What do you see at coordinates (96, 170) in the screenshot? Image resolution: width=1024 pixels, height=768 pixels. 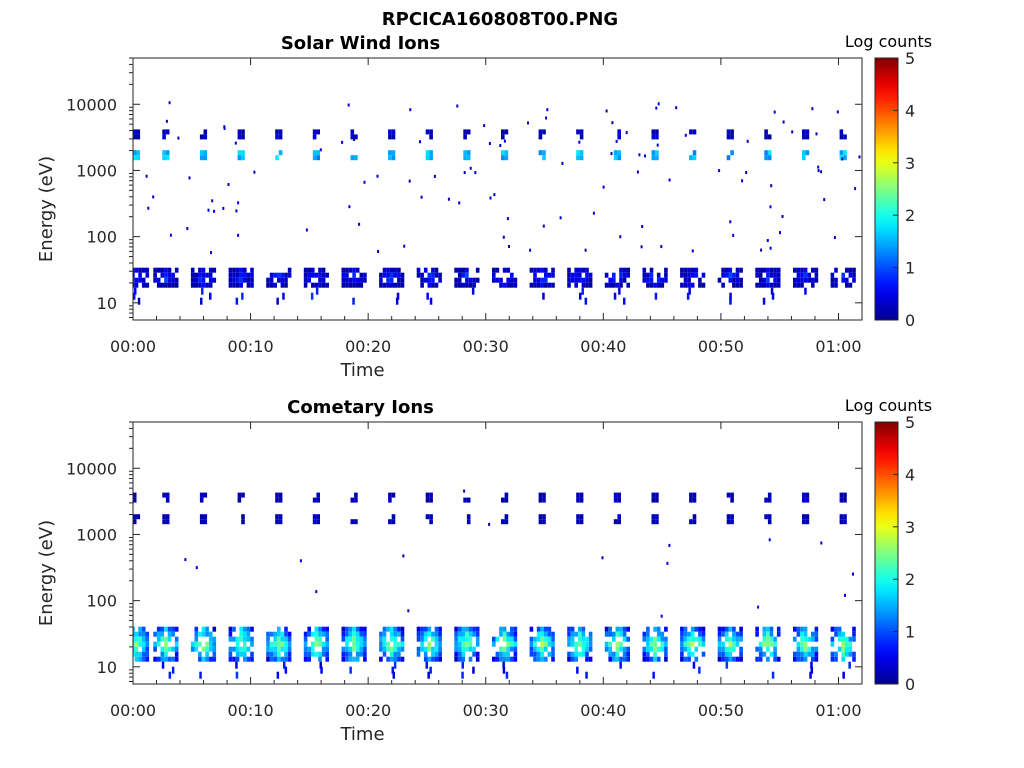 I see `y-tick-label: 1000` at bounding box center [96, 170].